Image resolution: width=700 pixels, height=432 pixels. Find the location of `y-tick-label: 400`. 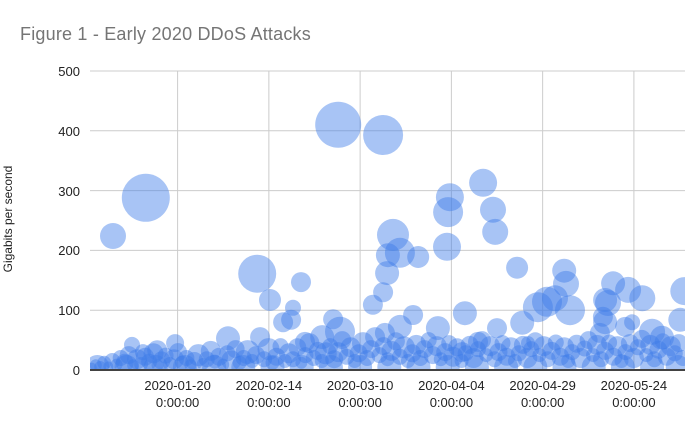

y-tick-label: 400 is located at coordinates (69, 131).